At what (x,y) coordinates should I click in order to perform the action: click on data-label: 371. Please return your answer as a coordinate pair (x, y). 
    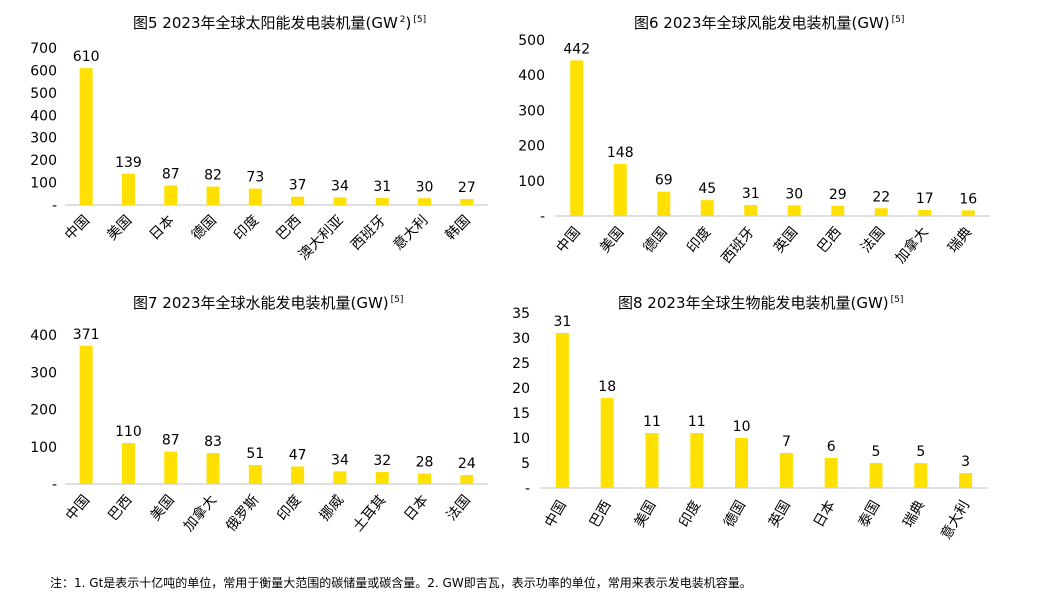
    Looking at the image, I should click on (86, 335).